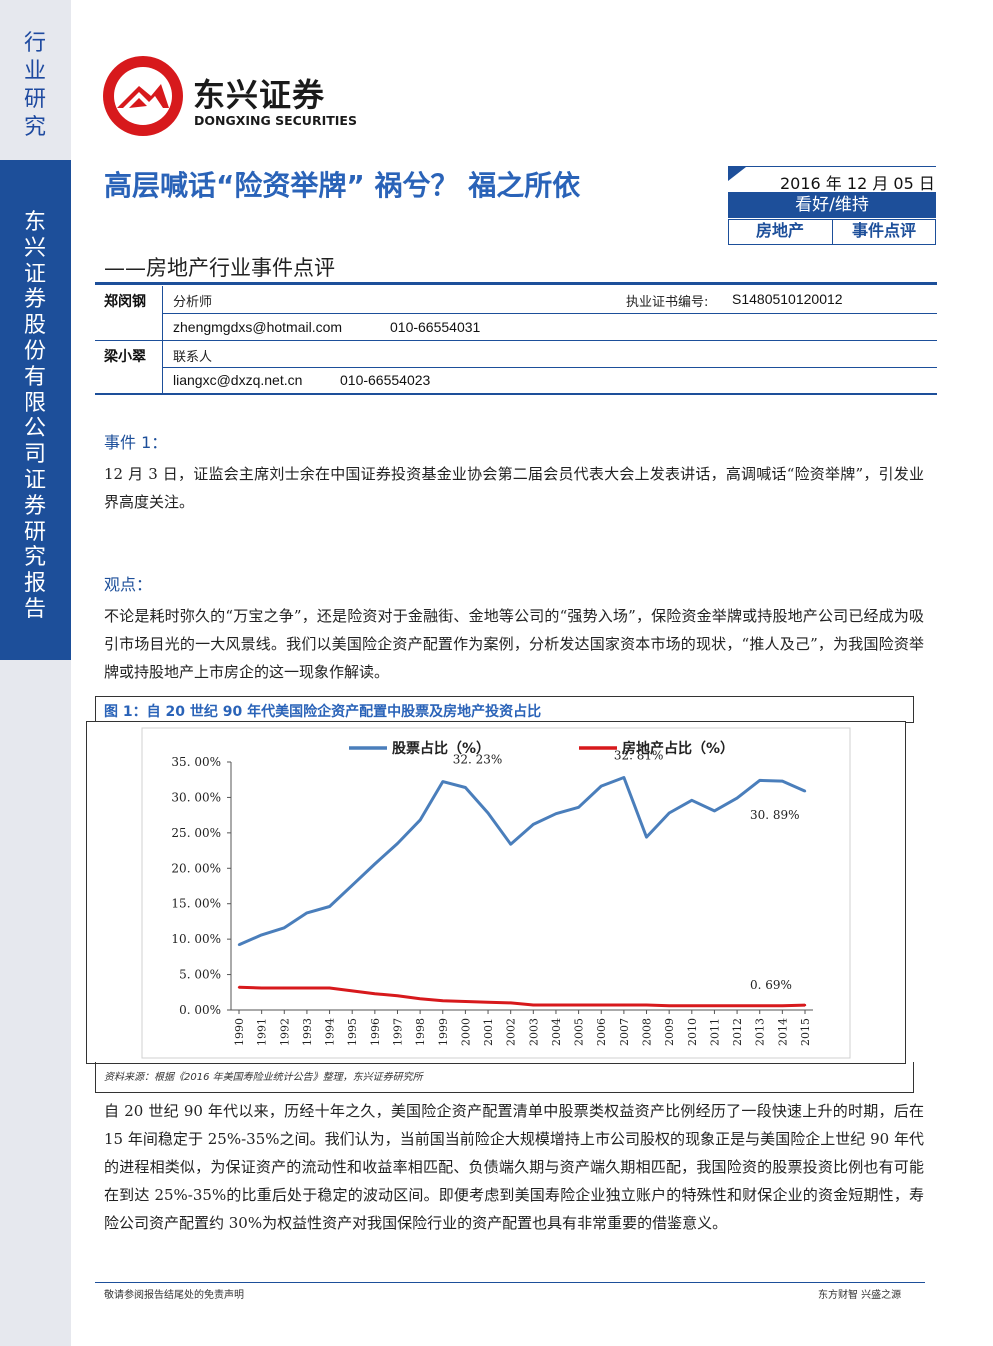 The image size is (993, 1346). Describe the element at coordinates (787, 299) in the screenshot. I see `cert-number: S1480510120012` at that location.